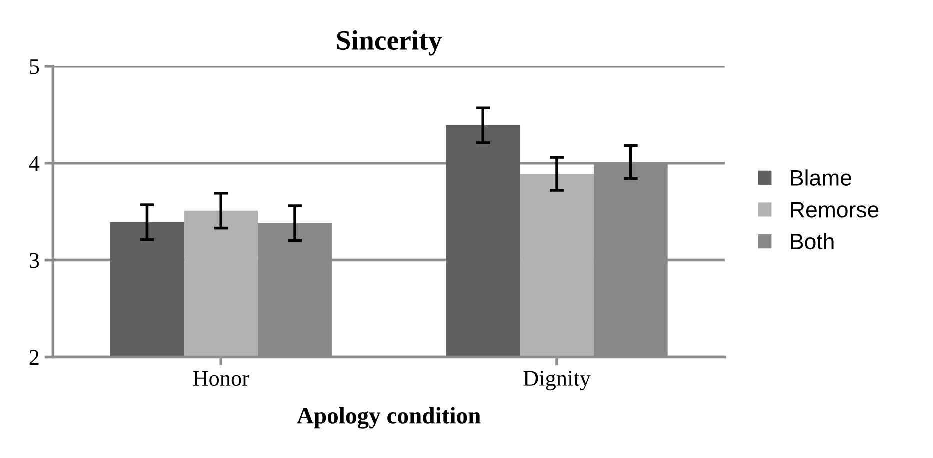  I want to click on x-tick-label: Dignity, so click(557, 381).